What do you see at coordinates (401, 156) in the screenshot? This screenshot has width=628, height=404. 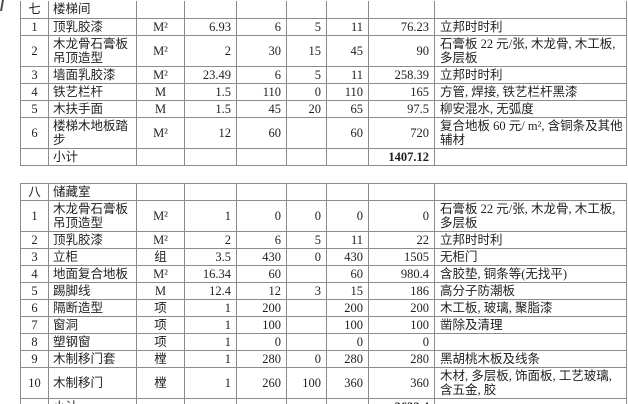 I see `amount-cell: 1407.12` at bounding box center [401, 156].